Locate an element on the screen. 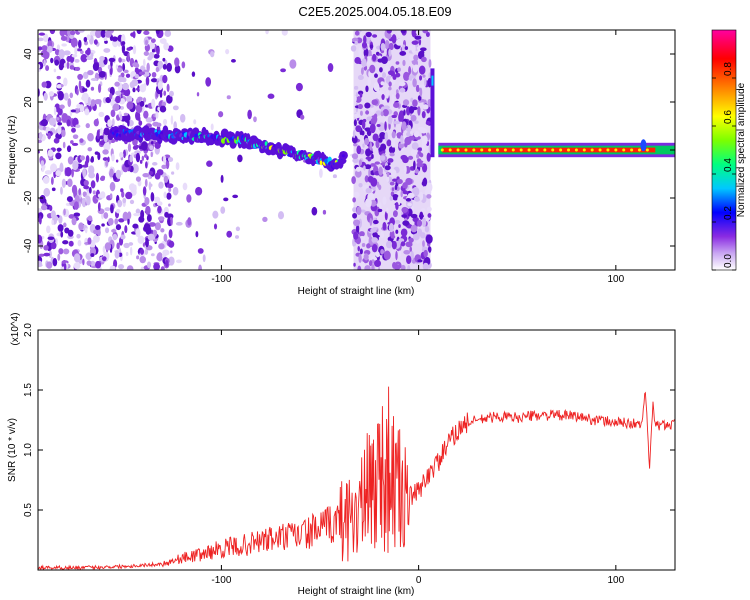  colorbar-tick-label: 0.2 is located at coordinates (728, 213).